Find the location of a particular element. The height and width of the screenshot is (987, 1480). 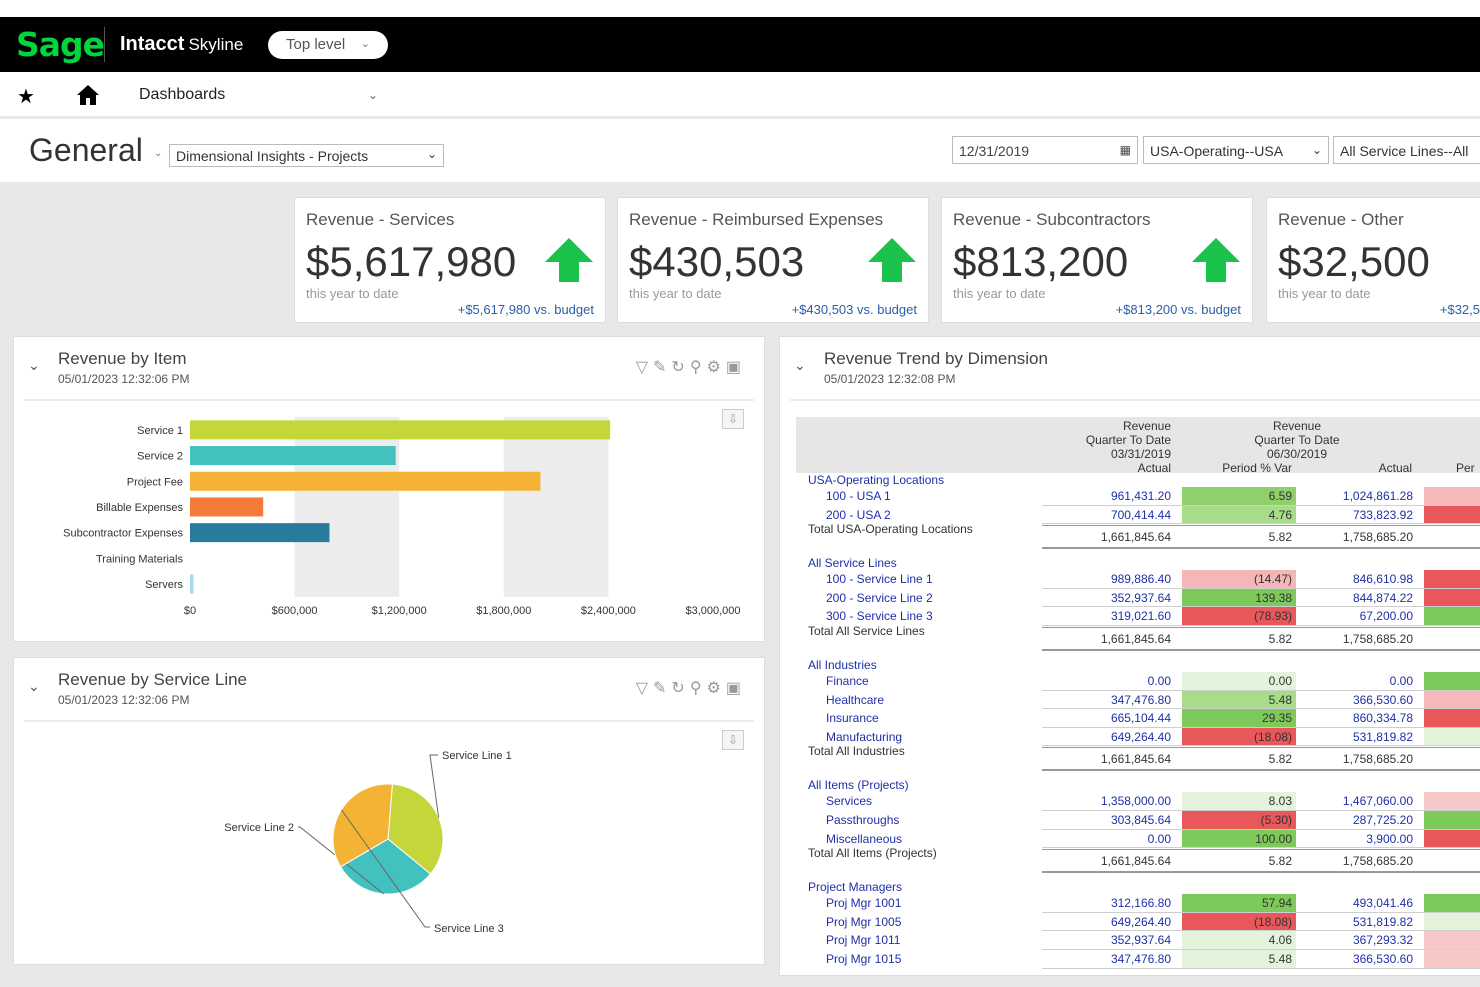

total-double-rule is located at coordinates (1261, 548).